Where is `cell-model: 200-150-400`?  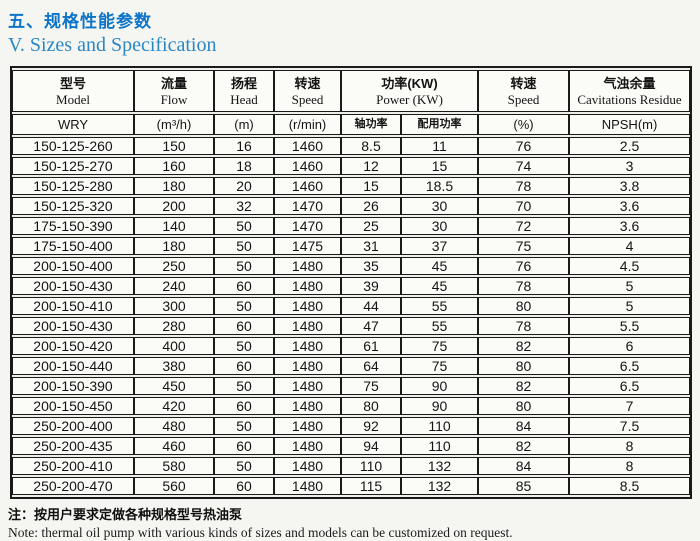 cell-model: 200-150-400 is located at coordinates (73, 266).